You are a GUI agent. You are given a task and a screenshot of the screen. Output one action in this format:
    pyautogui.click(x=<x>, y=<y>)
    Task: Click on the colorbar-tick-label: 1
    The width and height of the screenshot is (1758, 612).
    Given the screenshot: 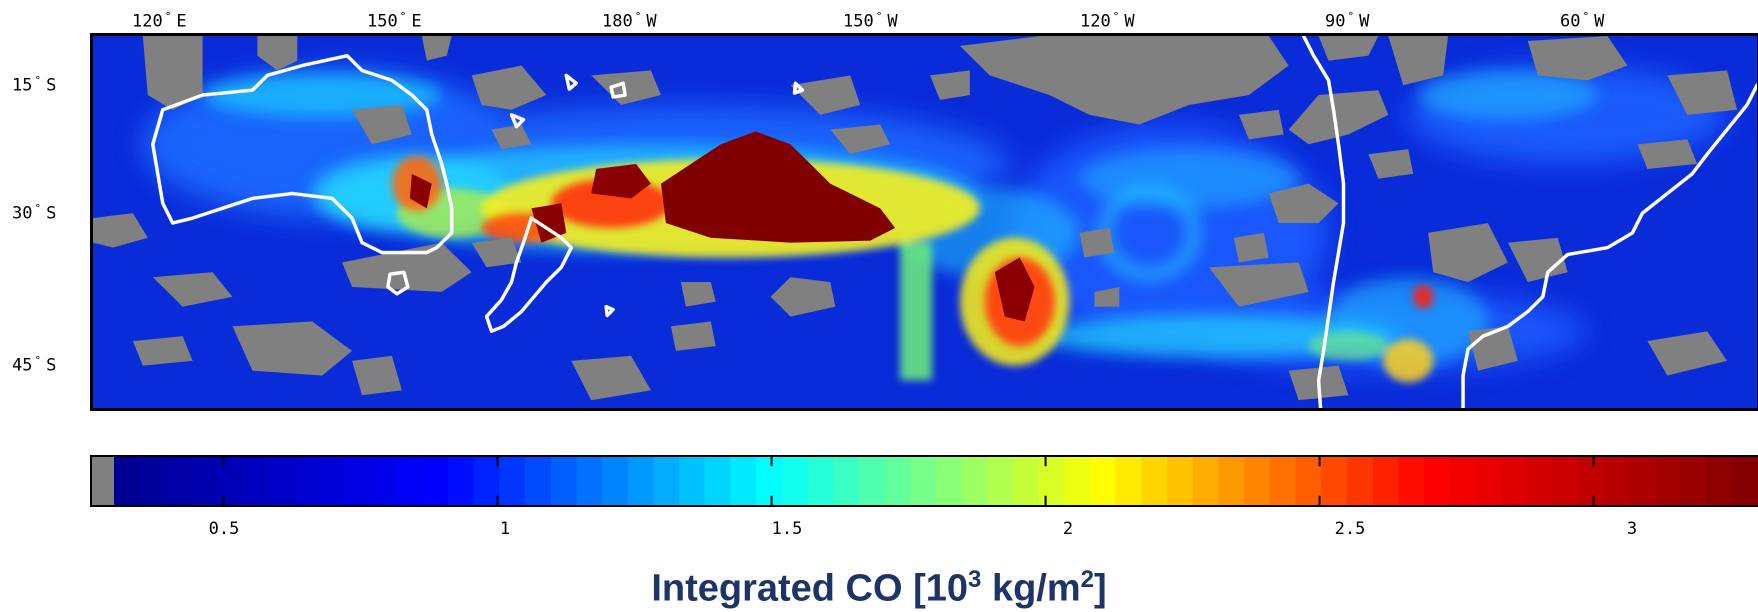 What is the action you would take?
    pyautogui.click(x=505, y=529)
    